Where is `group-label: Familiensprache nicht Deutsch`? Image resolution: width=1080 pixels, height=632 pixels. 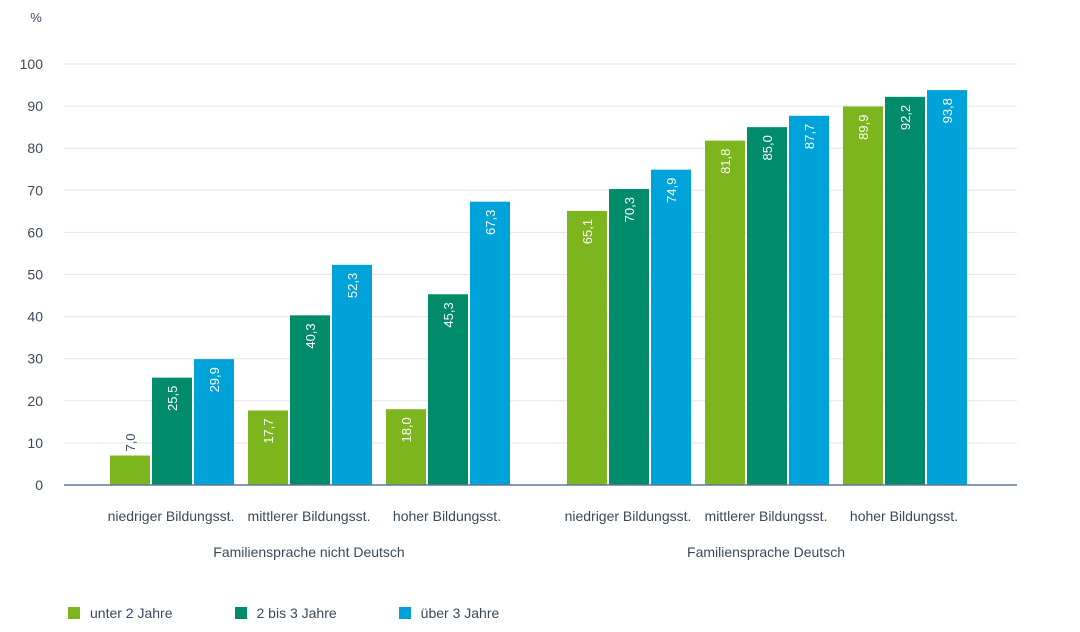
group-label: Familiensprache nicht Deutsch is located at coordinates (308, 552).